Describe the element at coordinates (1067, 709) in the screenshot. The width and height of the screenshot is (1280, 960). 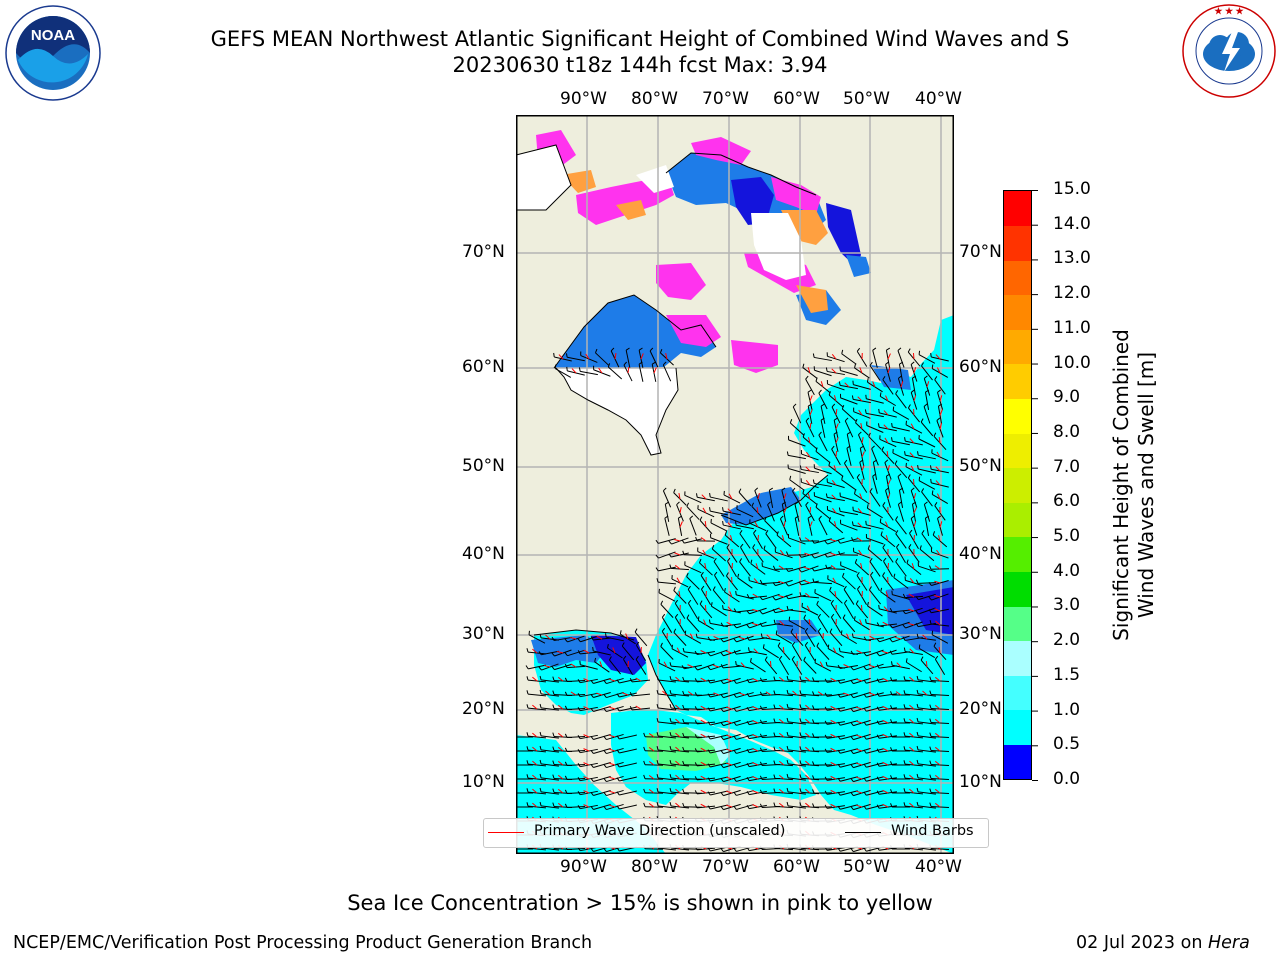
I see `colorbar-tick-label: 1.0` at that location.